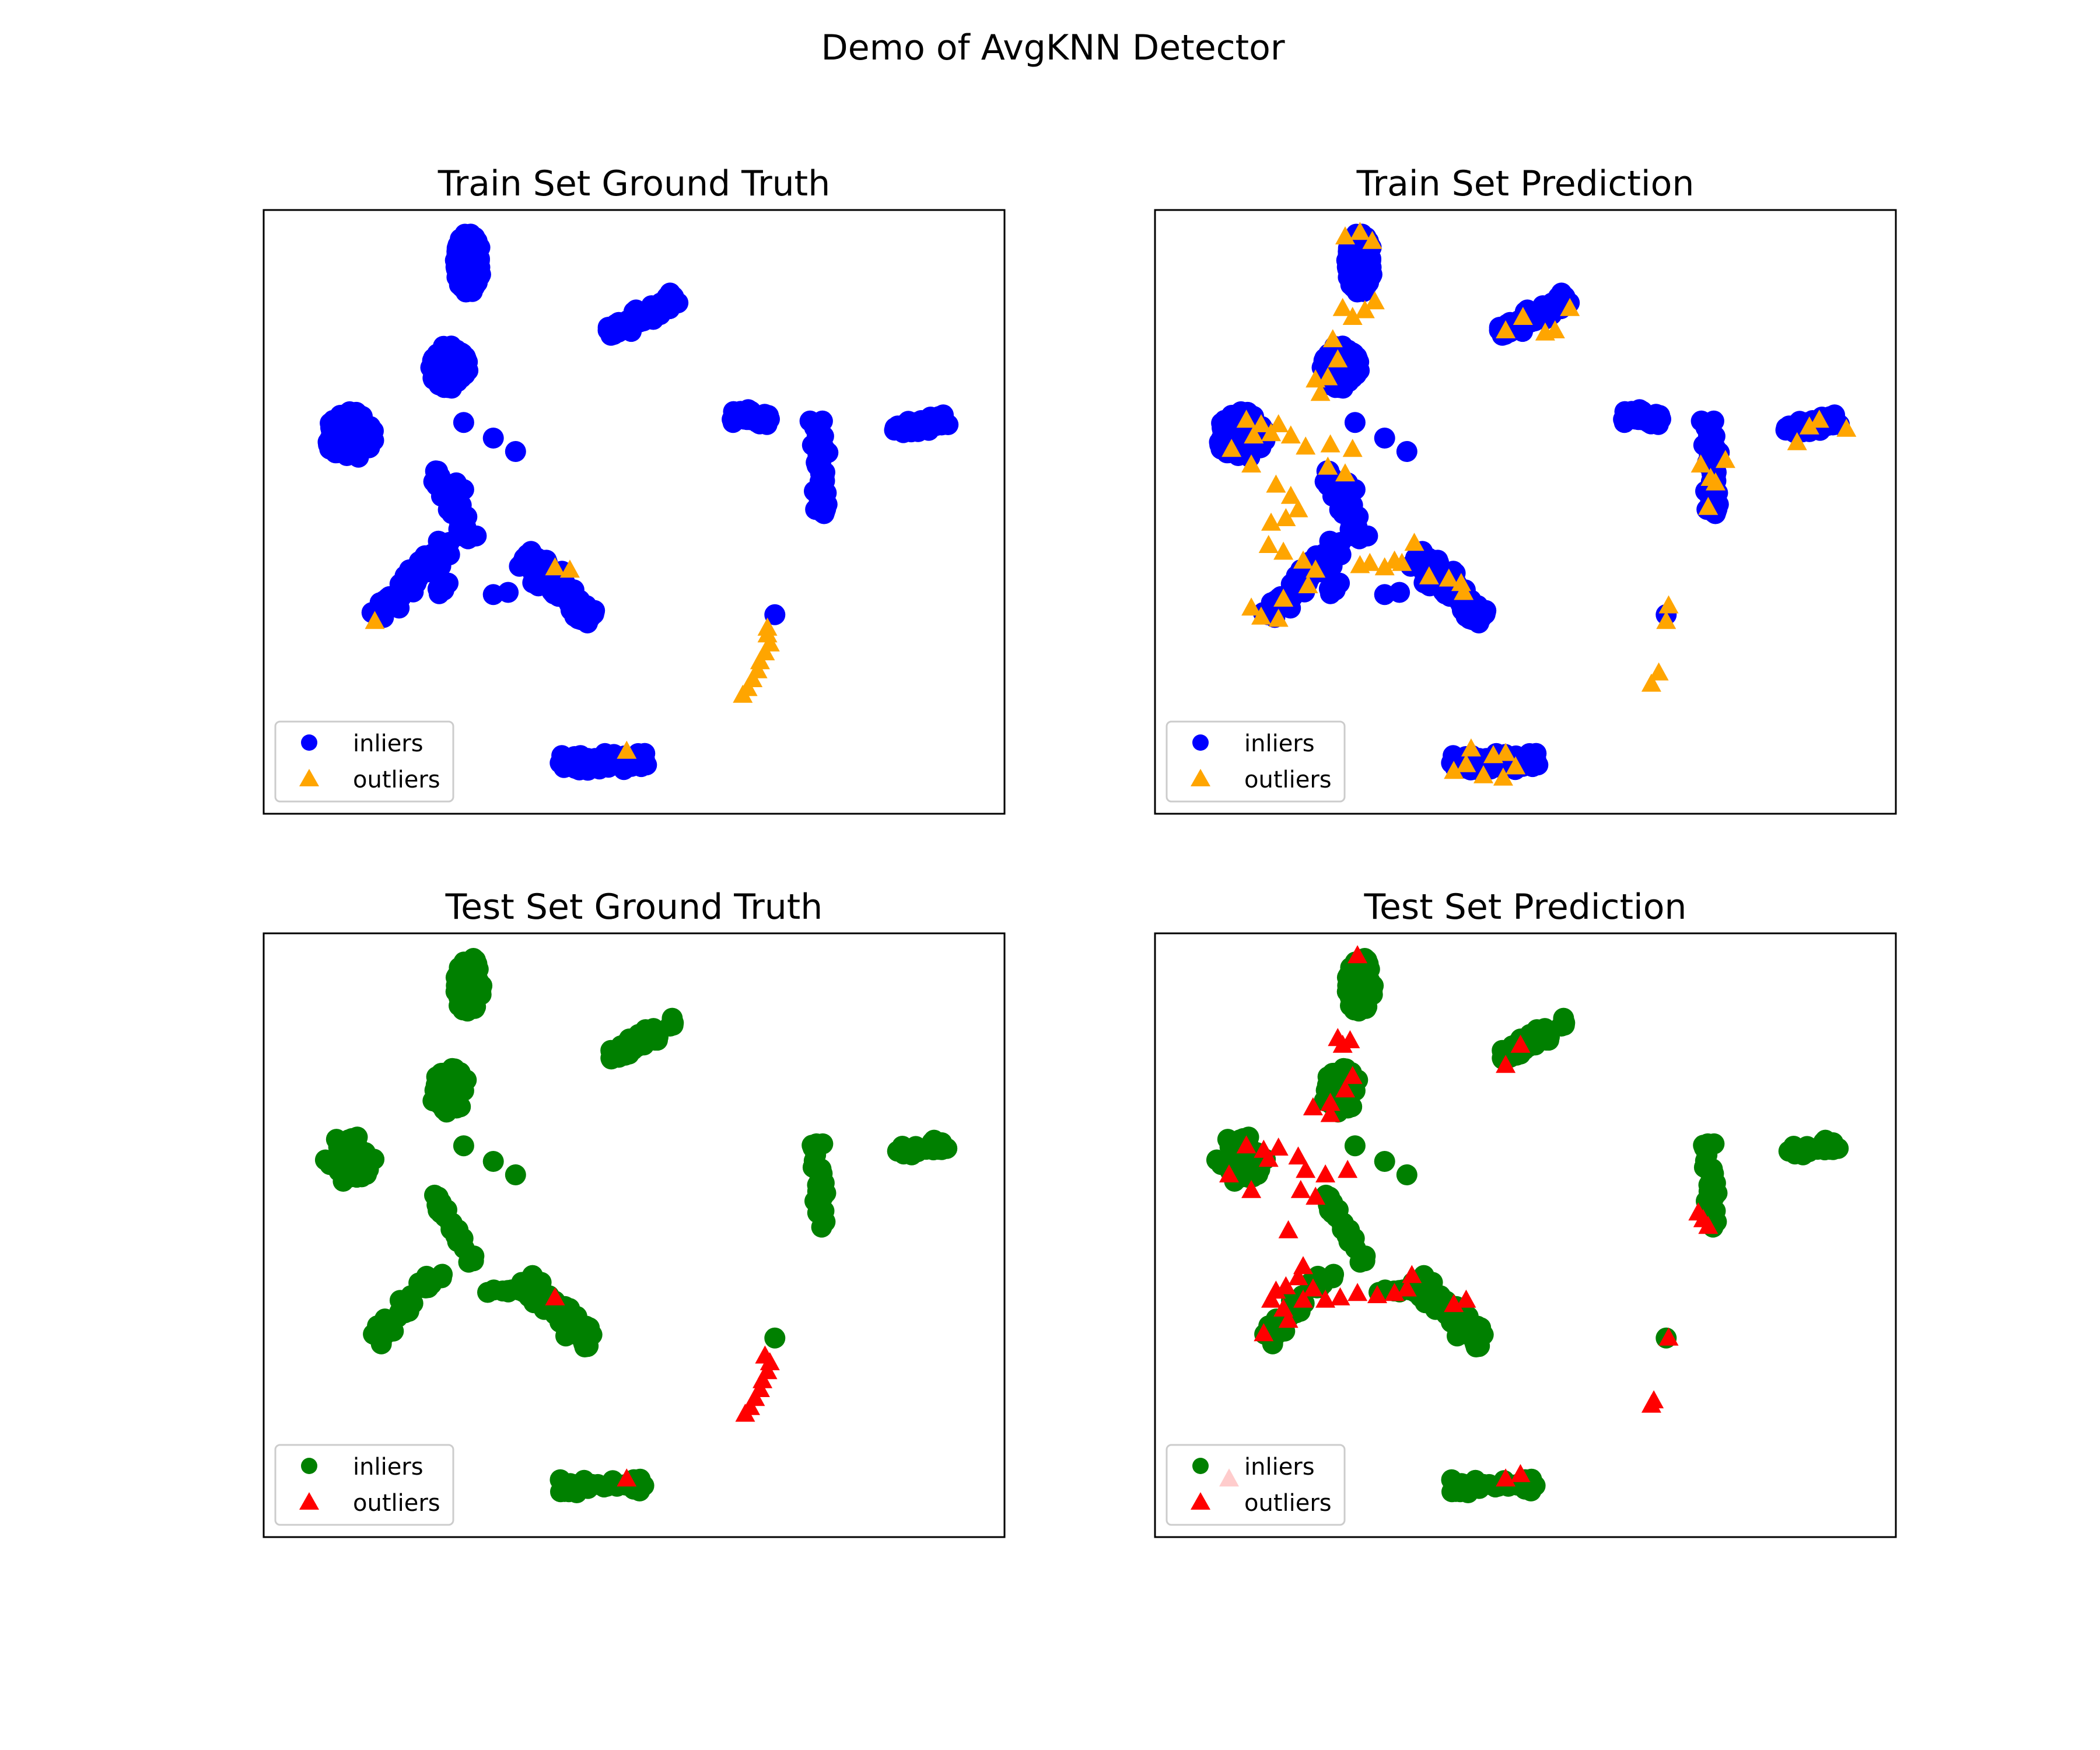 Image resolution: width=2100 pixels, height=1750 pixels. I want to click on subplot-title: Train Set Prediction, so click(1525, 183).